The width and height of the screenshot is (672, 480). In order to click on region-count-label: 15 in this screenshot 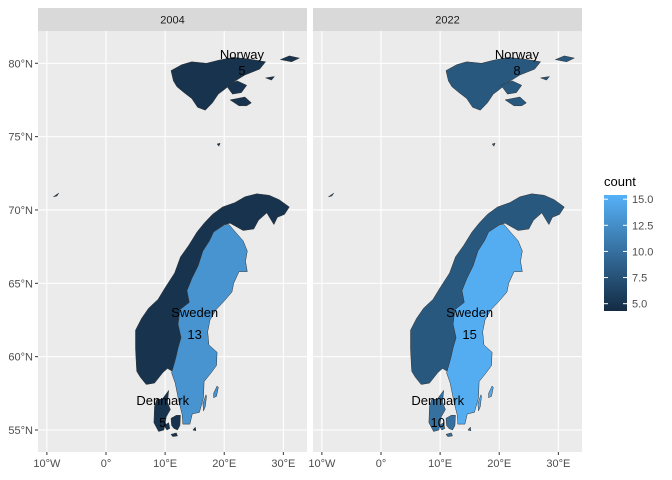, I will do `click(469, 334)`.